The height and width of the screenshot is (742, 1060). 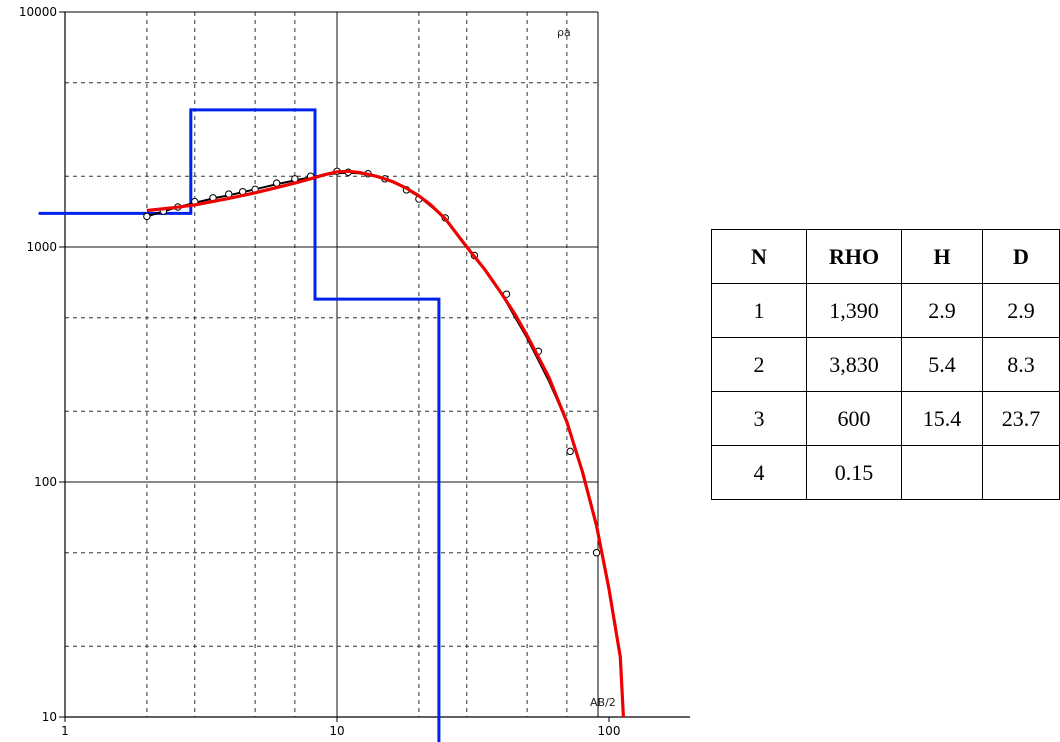 What do you see at coordinates (38, 12) in the screenshot?
I see `y-tick-label: 10000` at bounding box center [38, 12].